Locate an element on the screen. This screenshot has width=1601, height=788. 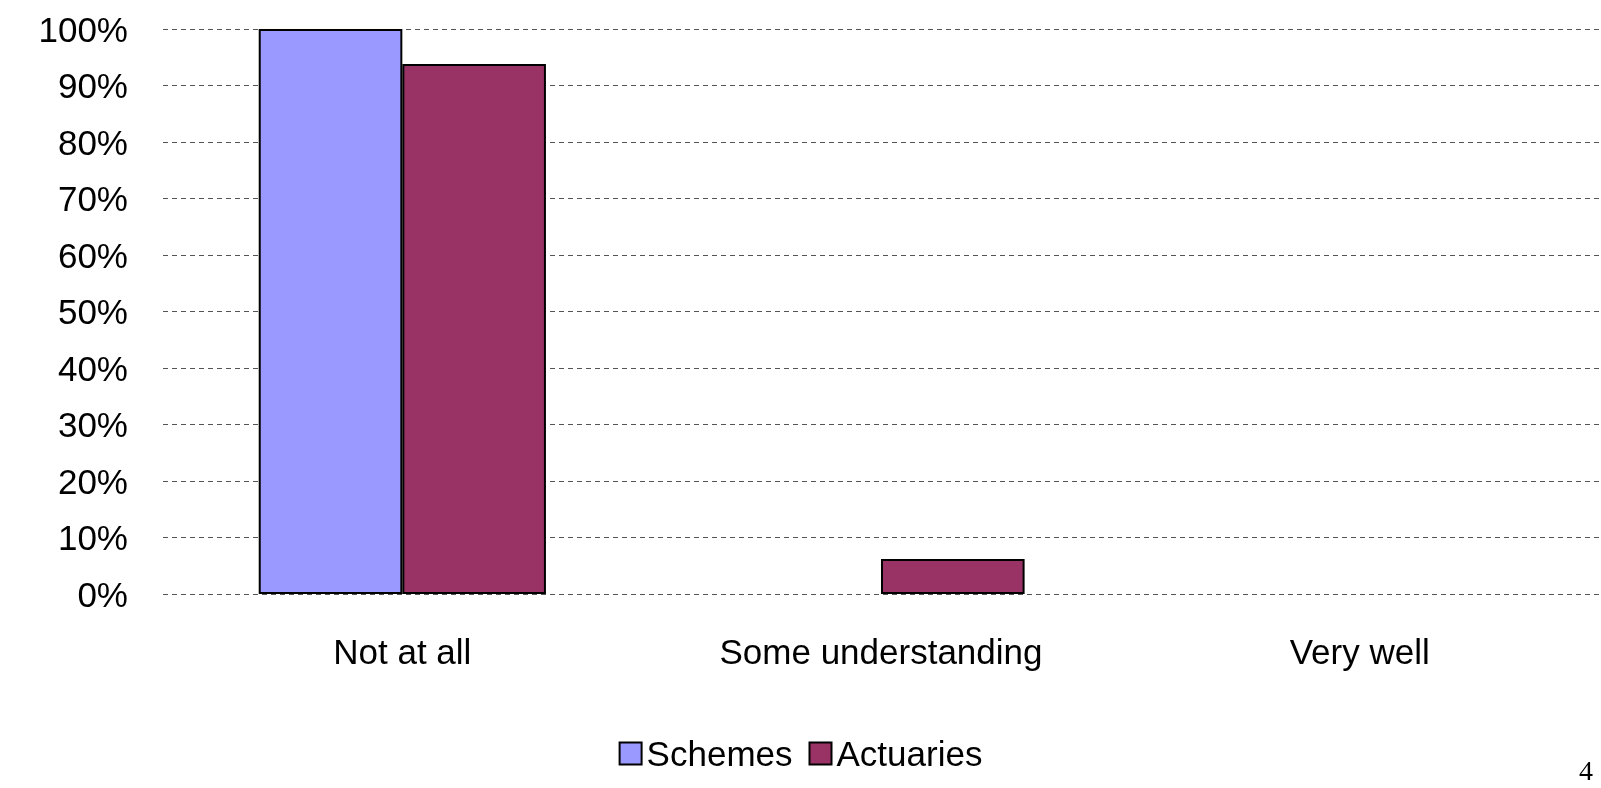
y-tick-label: 50% is located at coordinates (92, 311).